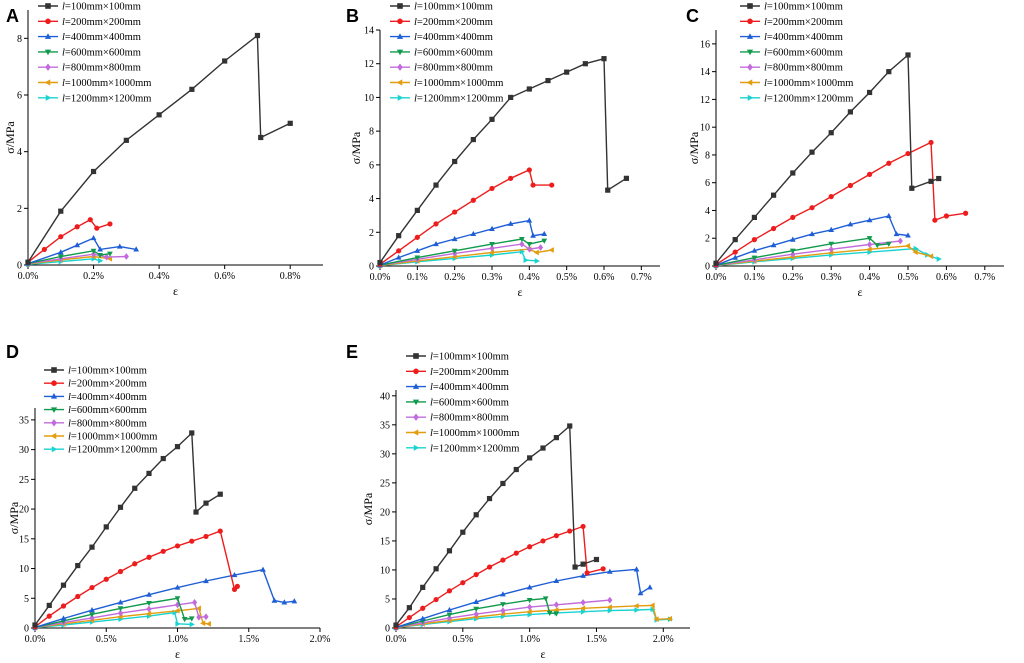  I want to click on y-tick-label: 6, so click(371, 165).